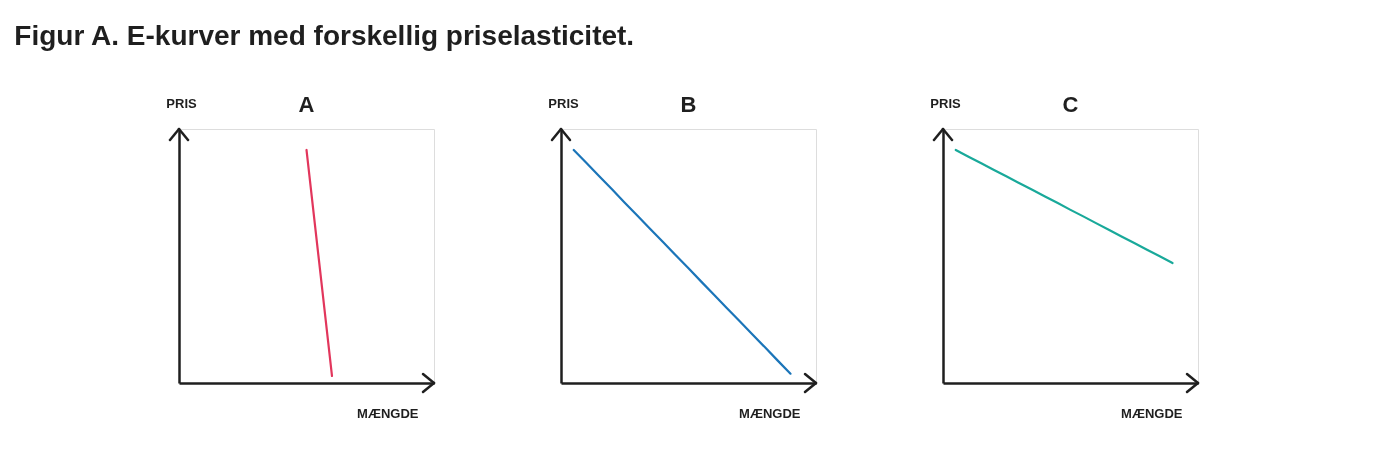 This screenshot has width=1400, height=475. Describe the element at coordinates (324, 35) in the screenshot. I see `text: Figur A. E-kurver med forskellig priselasticitet.` at that location.